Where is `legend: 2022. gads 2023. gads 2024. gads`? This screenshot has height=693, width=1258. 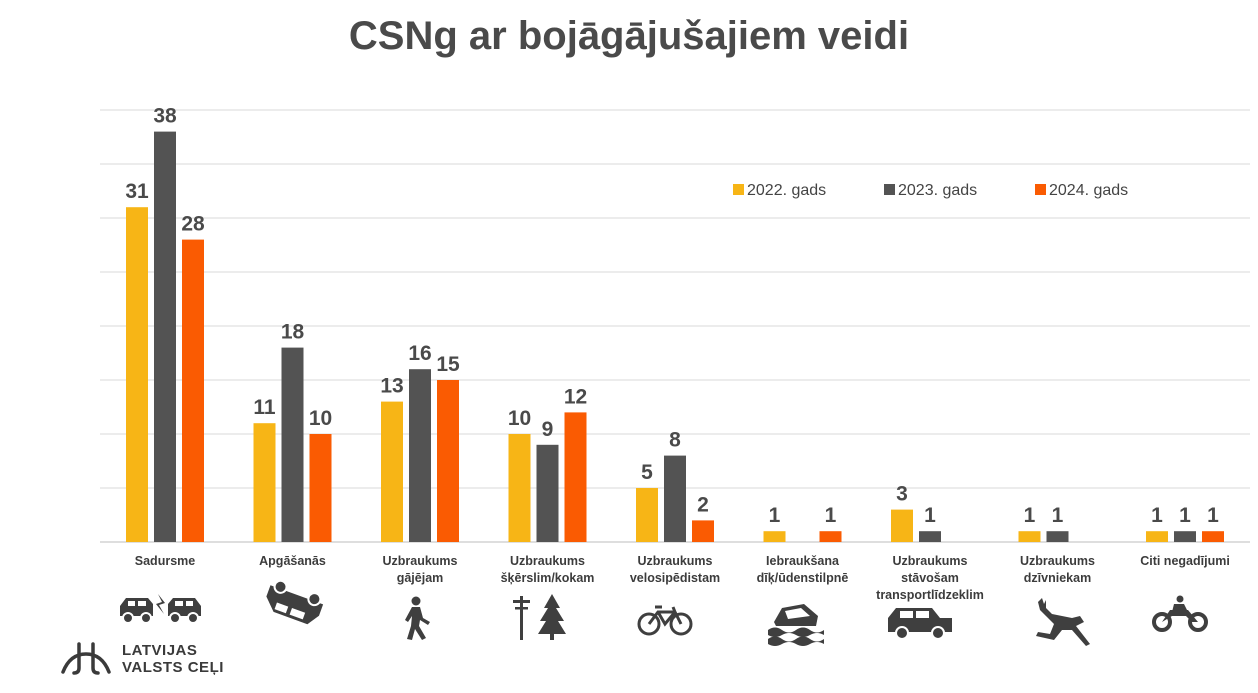
legend: 2022. gads 2023. gads 2024. gads is located at coordinates (930, 190).